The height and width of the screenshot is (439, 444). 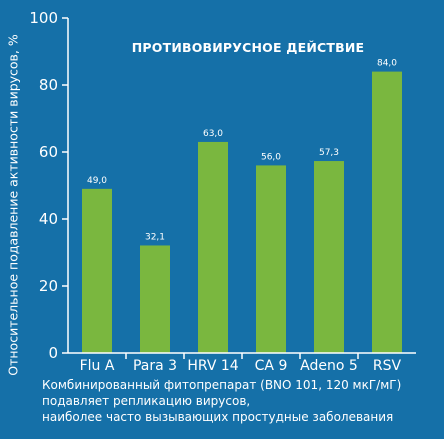 What do you see at coordinates (271, 157) in the screenshot?
I see `bar-value-label: 56,0` at bounding box center [271, 157].